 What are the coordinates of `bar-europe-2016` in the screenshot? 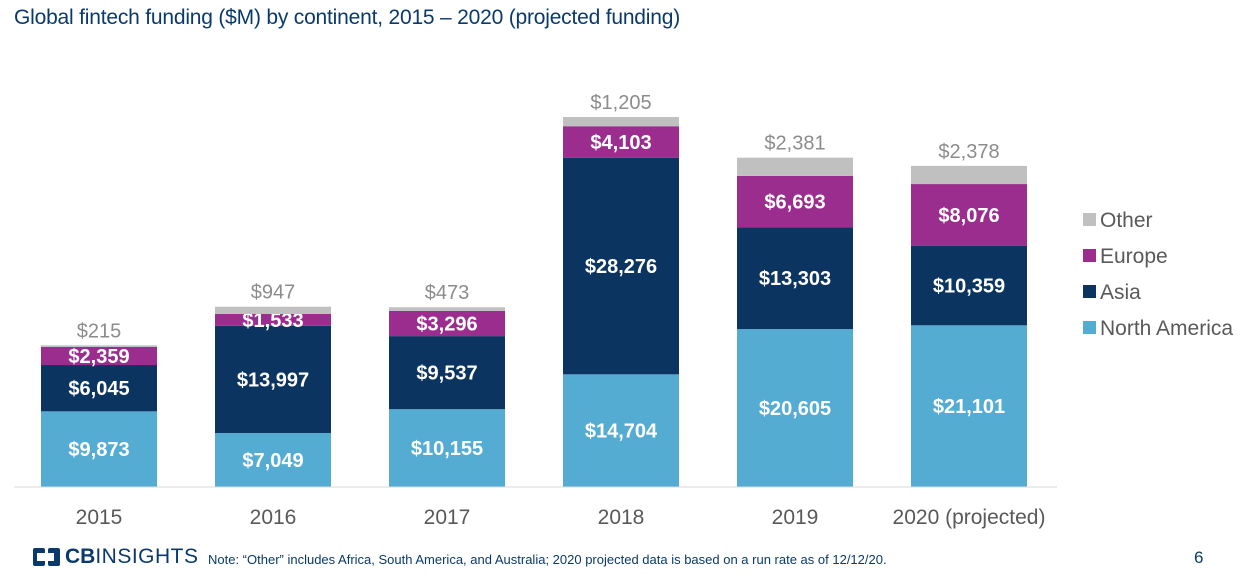 It's located at (273, 319).